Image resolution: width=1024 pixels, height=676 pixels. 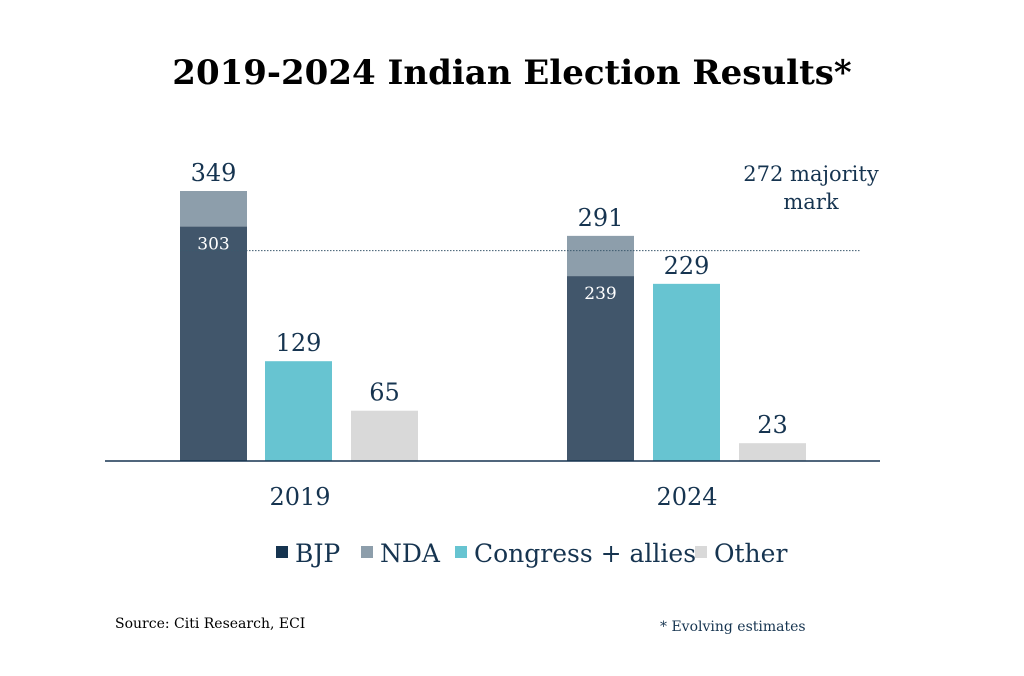 I want to click on value-label-2024-2: 23, so click(x=772, y=425).